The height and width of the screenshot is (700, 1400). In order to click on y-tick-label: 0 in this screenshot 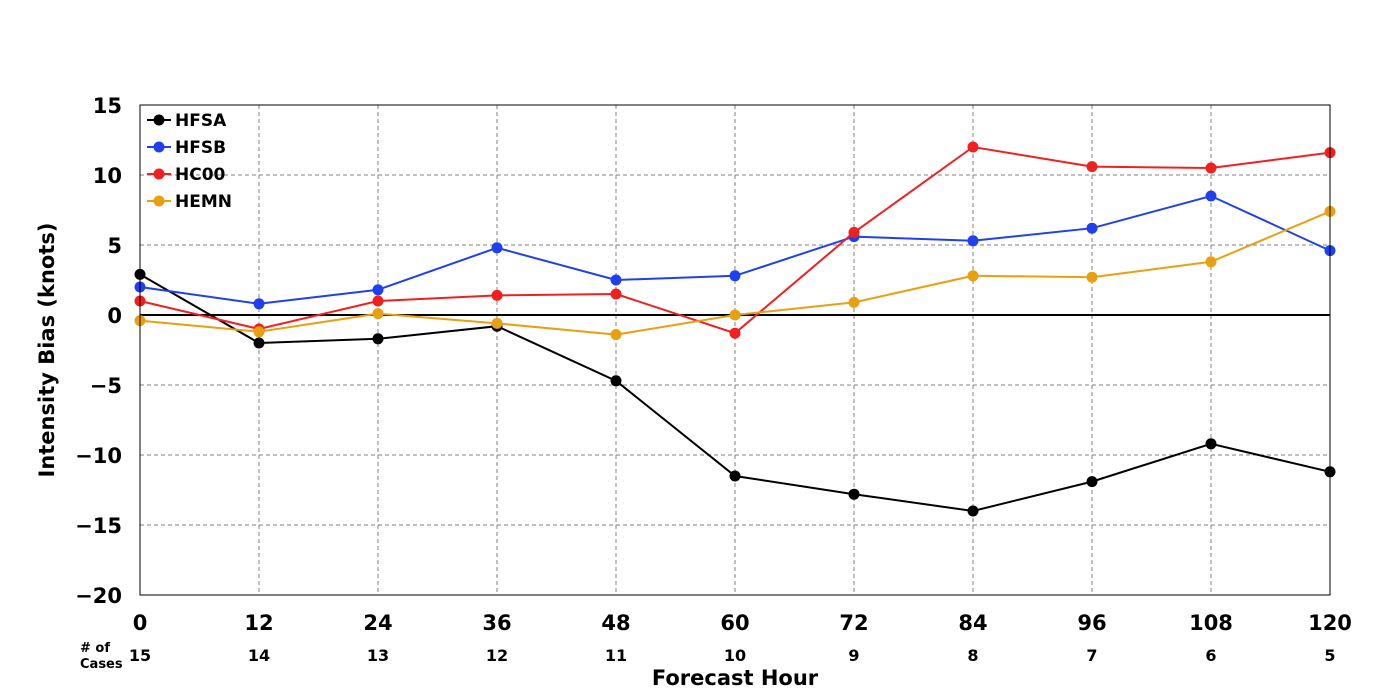, I will do `click(114, 316)`.